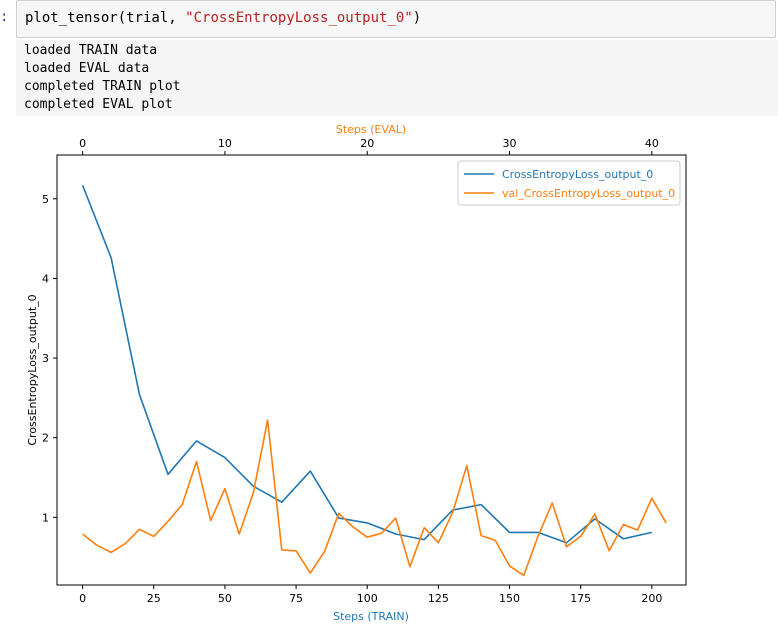  What do you see at coordinates (510, 143) in the screenshot?
I see `x2-tick-label: 30` at bounding box center [510, 143].